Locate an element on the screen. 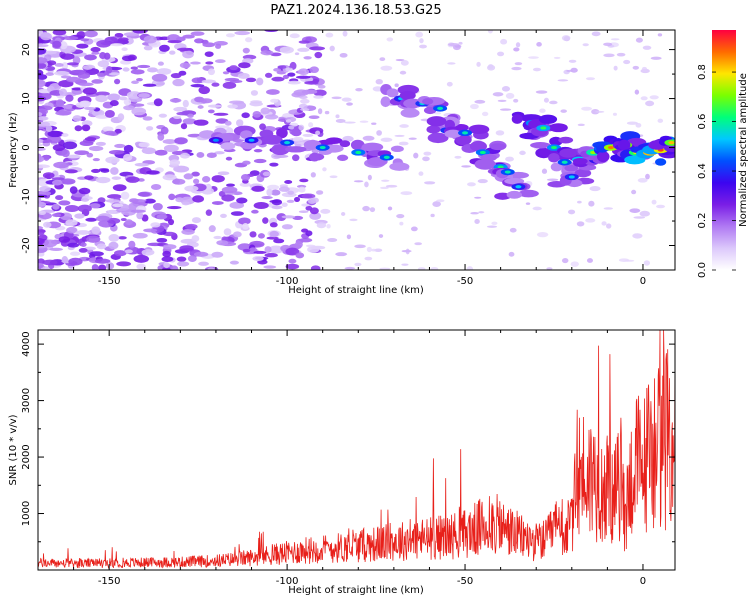 The image size is (750, 600). colorbar-tick-label: 0.0 is located at coordinates (702, 270).